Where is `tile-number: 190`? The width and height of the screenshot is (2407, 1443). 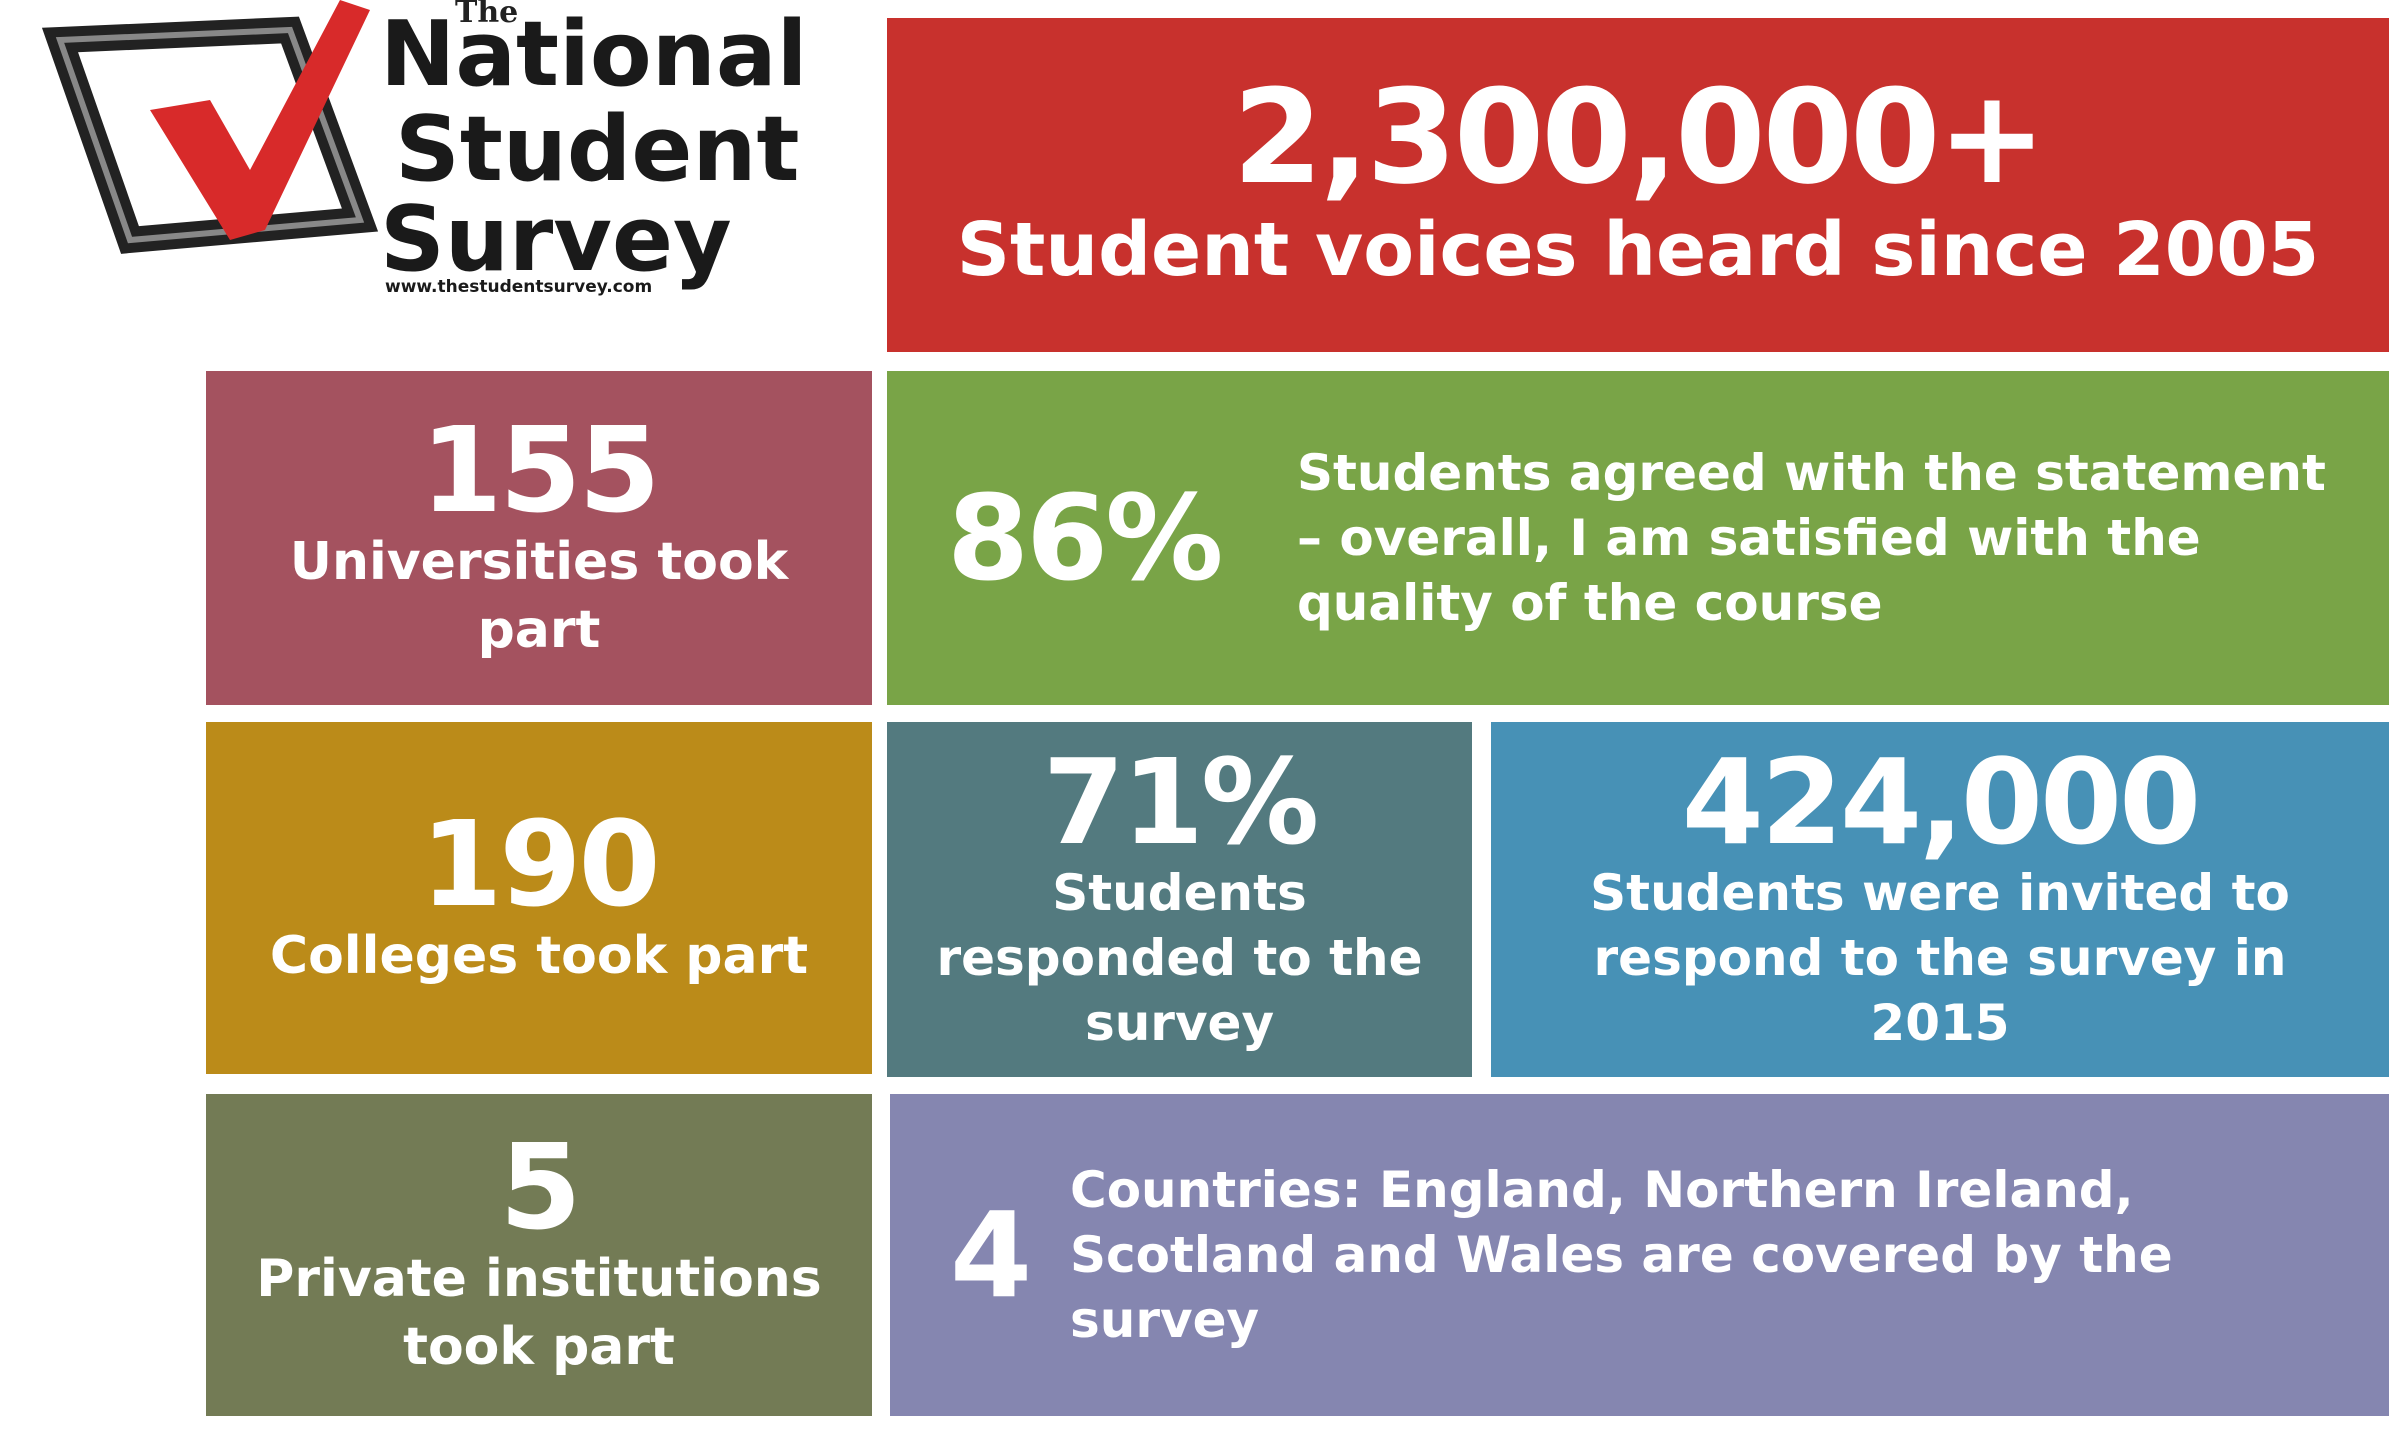
tile-number: 190 is located at coordinates (540, 864).